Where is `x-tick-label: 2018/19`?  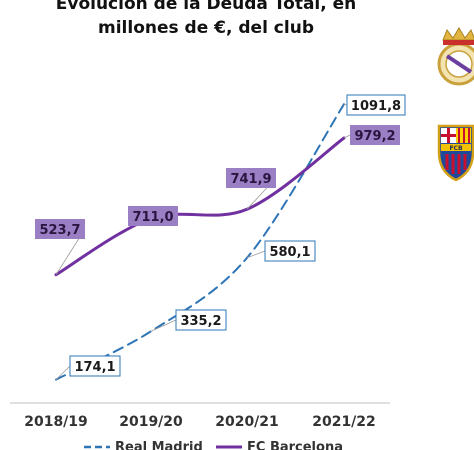 x-tick-label: 2018/19 is located at coordinates (56, 422).